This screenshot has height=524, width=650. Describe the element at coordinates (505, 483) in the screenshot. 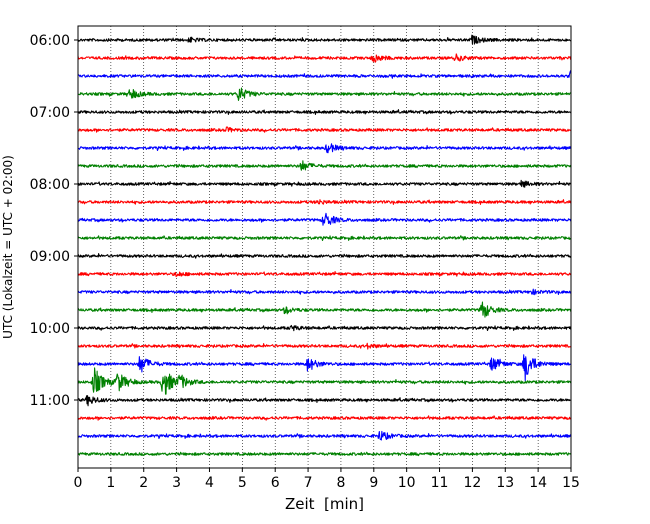

I see `x-tick-label: 13` at that location.